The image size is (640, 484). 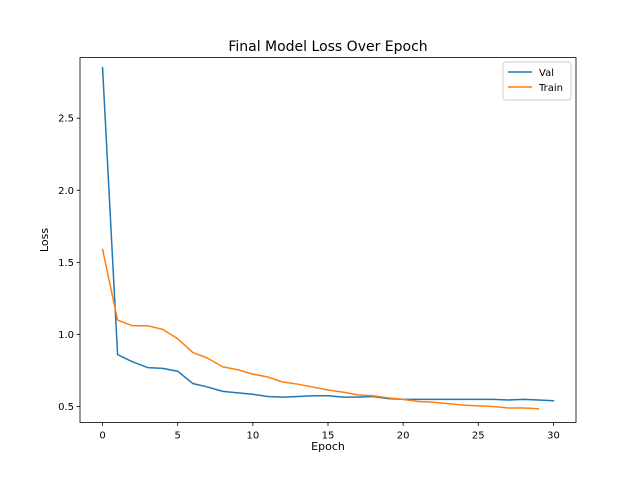 I want to click on x-tick-label: 20, so click(x=403, y=435).